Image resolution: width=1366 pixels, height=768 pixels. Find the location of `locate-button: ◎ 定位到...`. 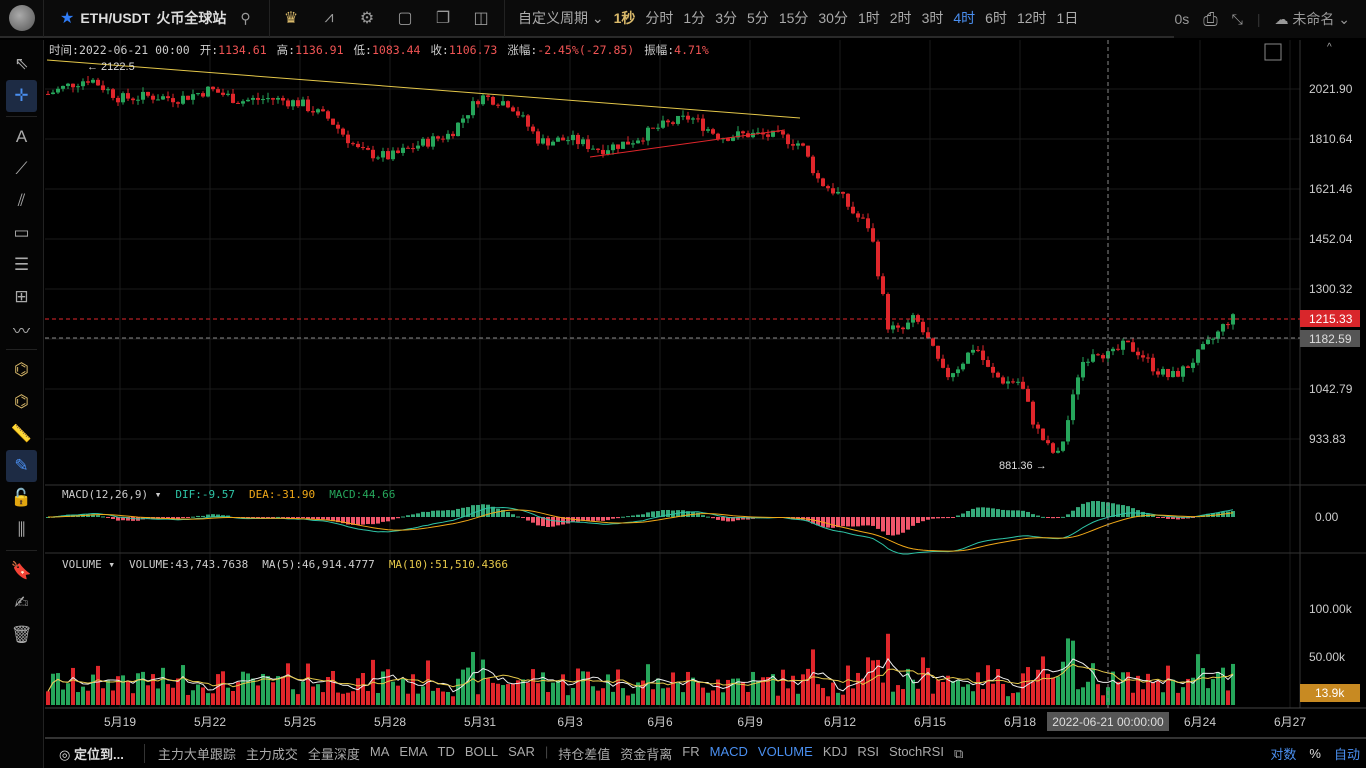

locate-button: ◎ 定位到... is located at coordinates (95, 753).